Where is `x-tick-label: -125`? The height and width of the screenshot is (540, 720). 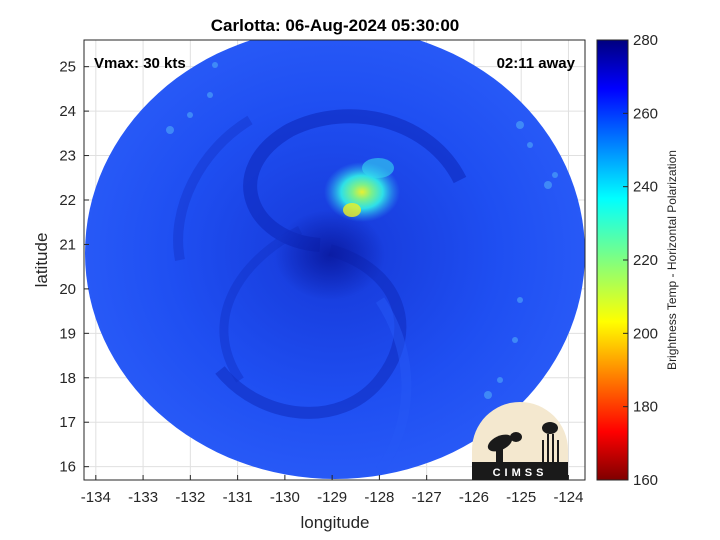 x-tick-label: -125 is located at coordinates (521, 497).